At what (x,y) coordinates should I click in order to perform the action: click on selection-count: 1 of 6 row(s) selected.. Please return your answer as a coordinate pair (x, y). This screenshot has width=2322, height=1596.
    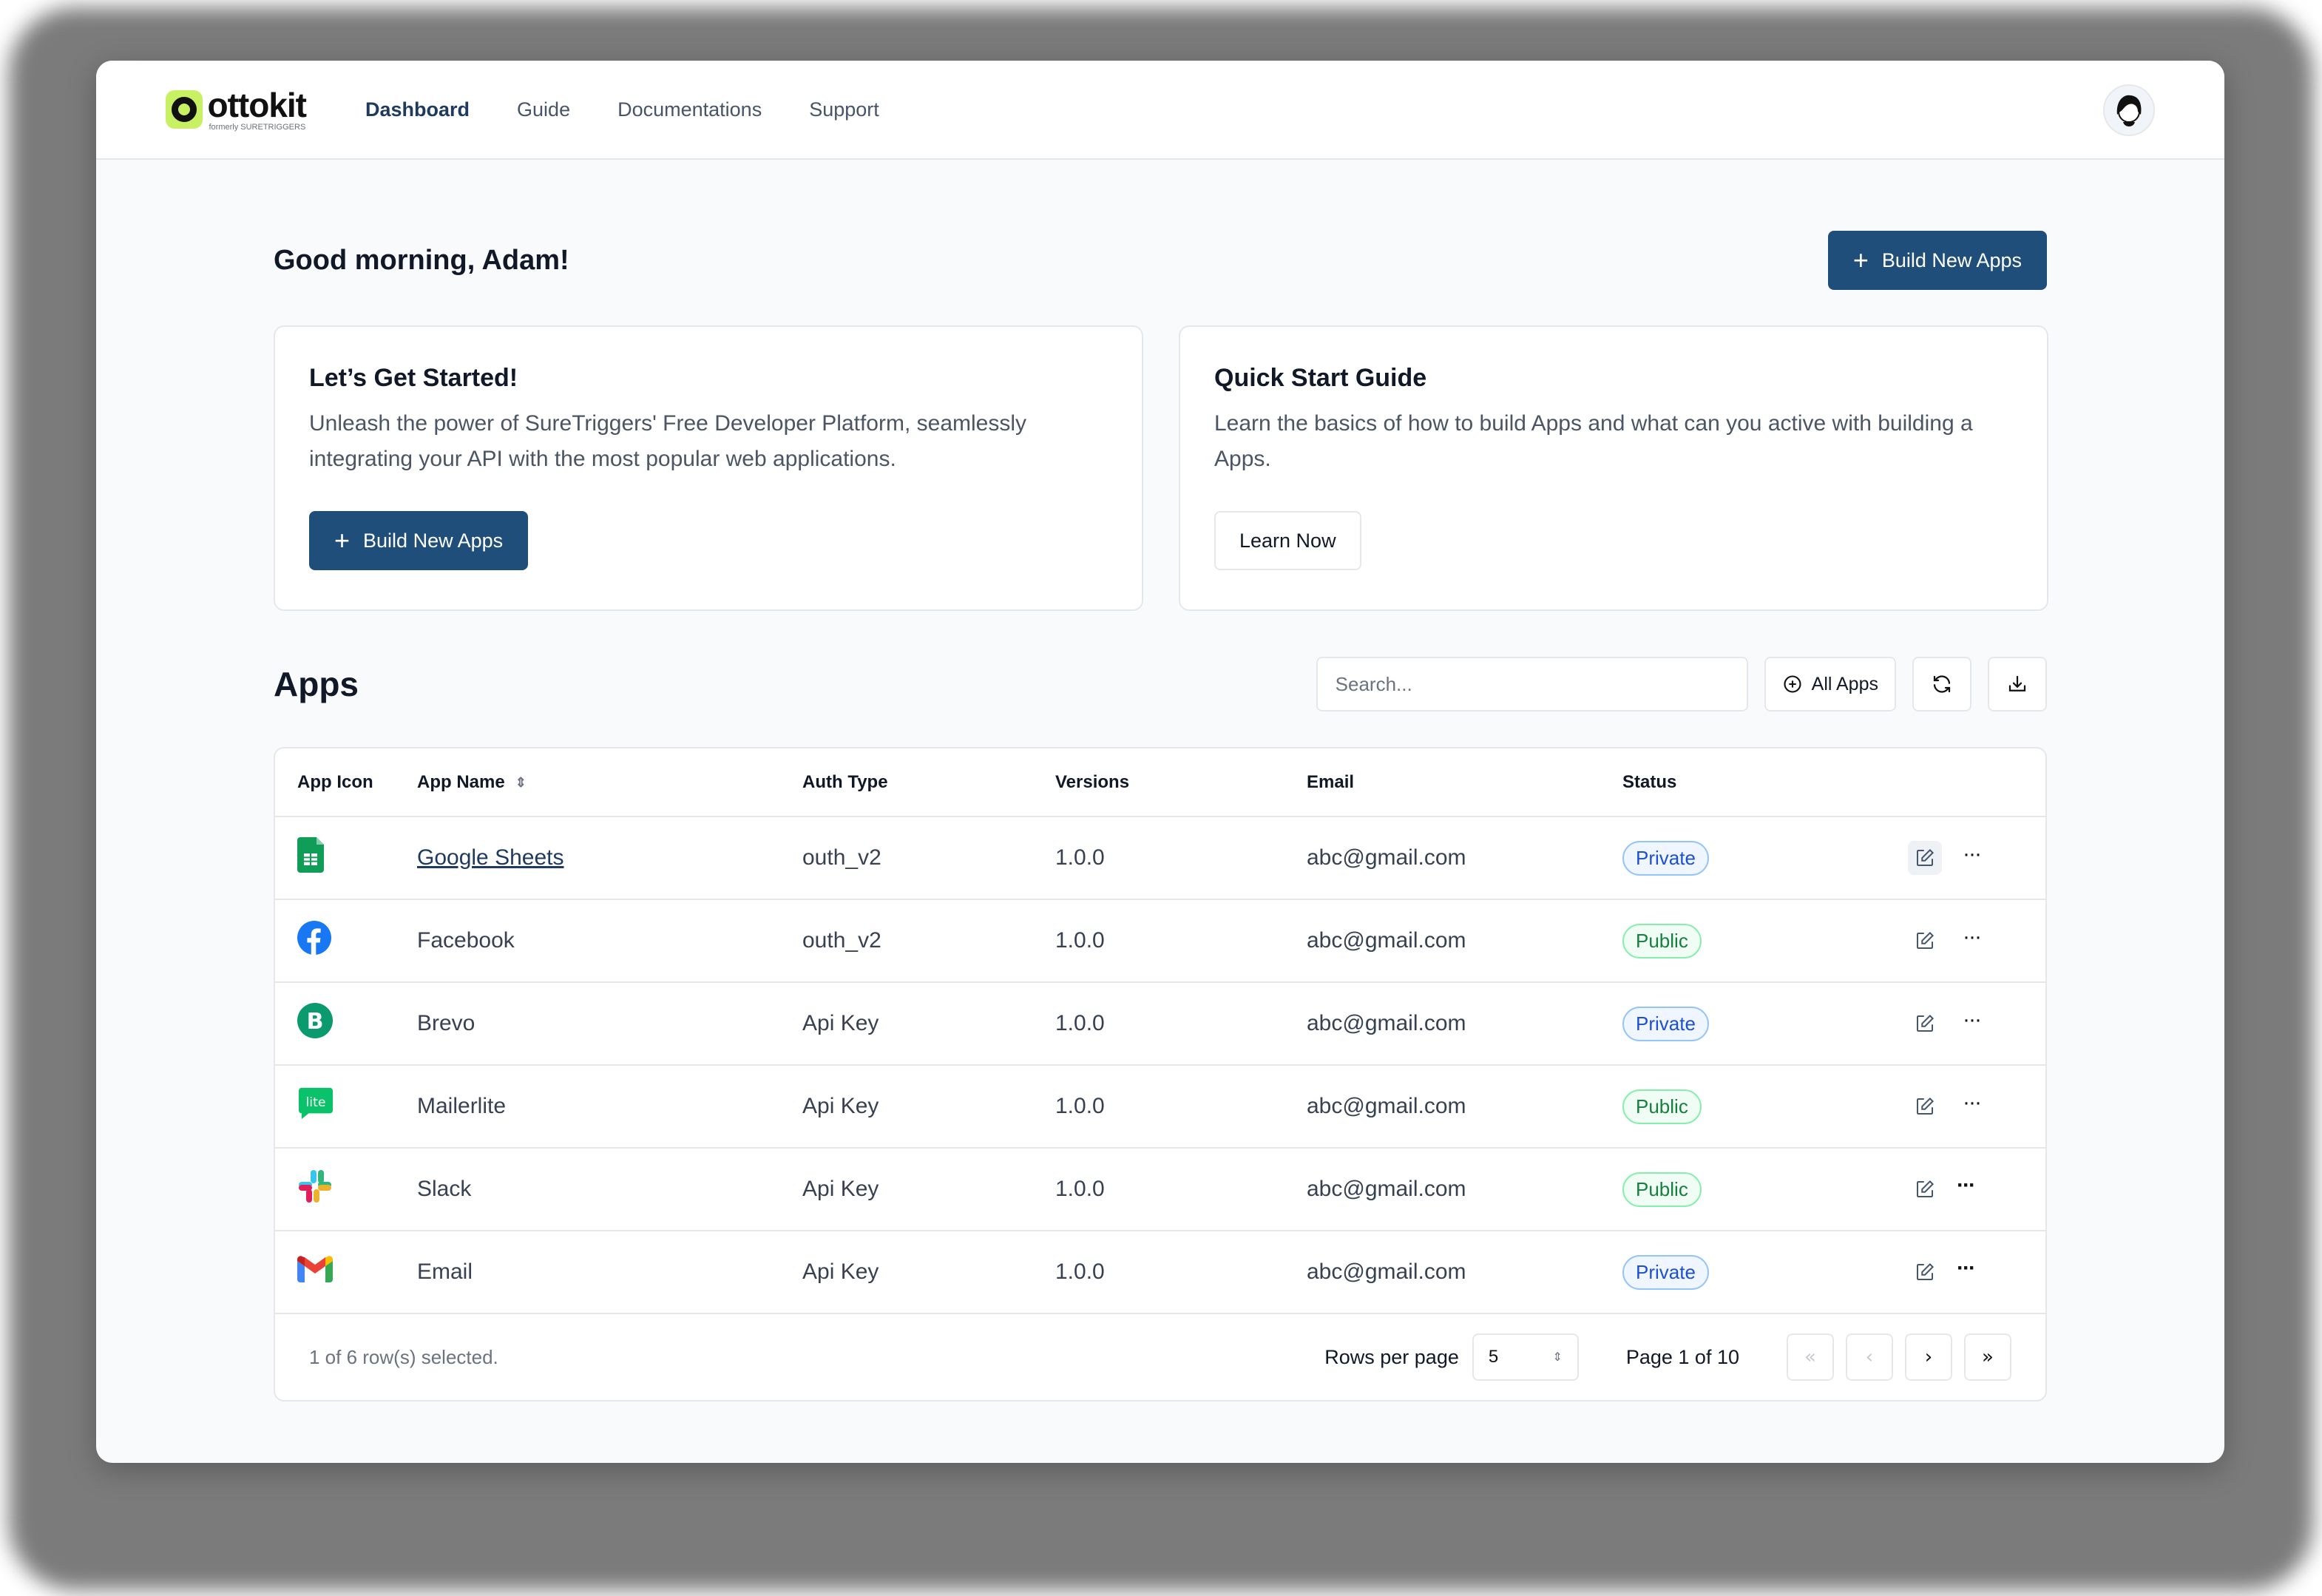
    Looking at the image, I should click on (403, 1356).